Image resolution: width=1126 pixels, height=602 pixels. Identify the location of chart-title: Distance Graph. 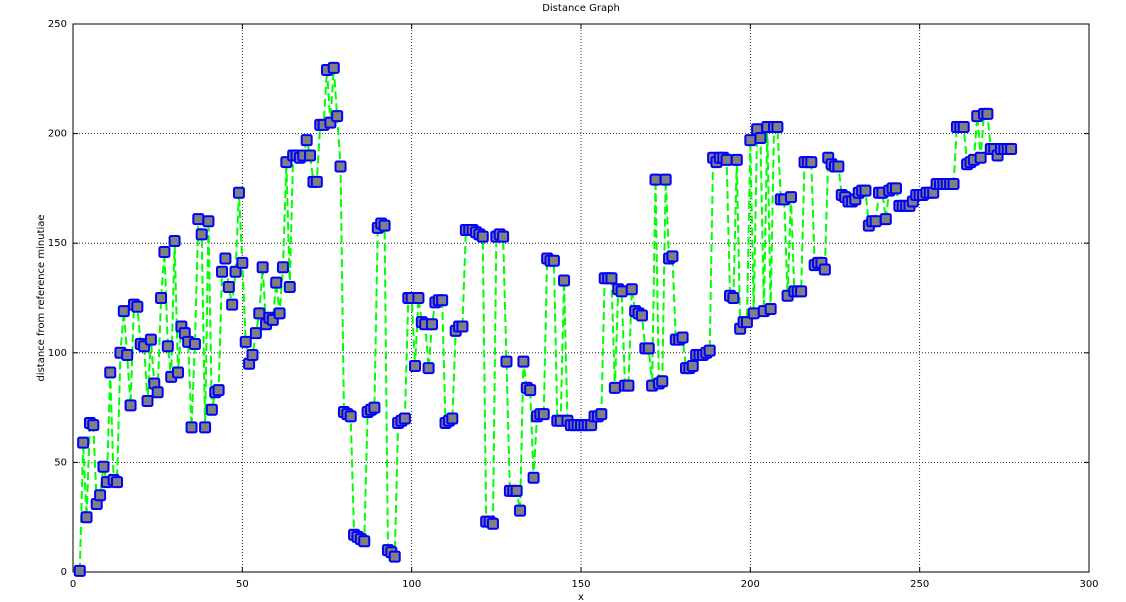
(581, 8).